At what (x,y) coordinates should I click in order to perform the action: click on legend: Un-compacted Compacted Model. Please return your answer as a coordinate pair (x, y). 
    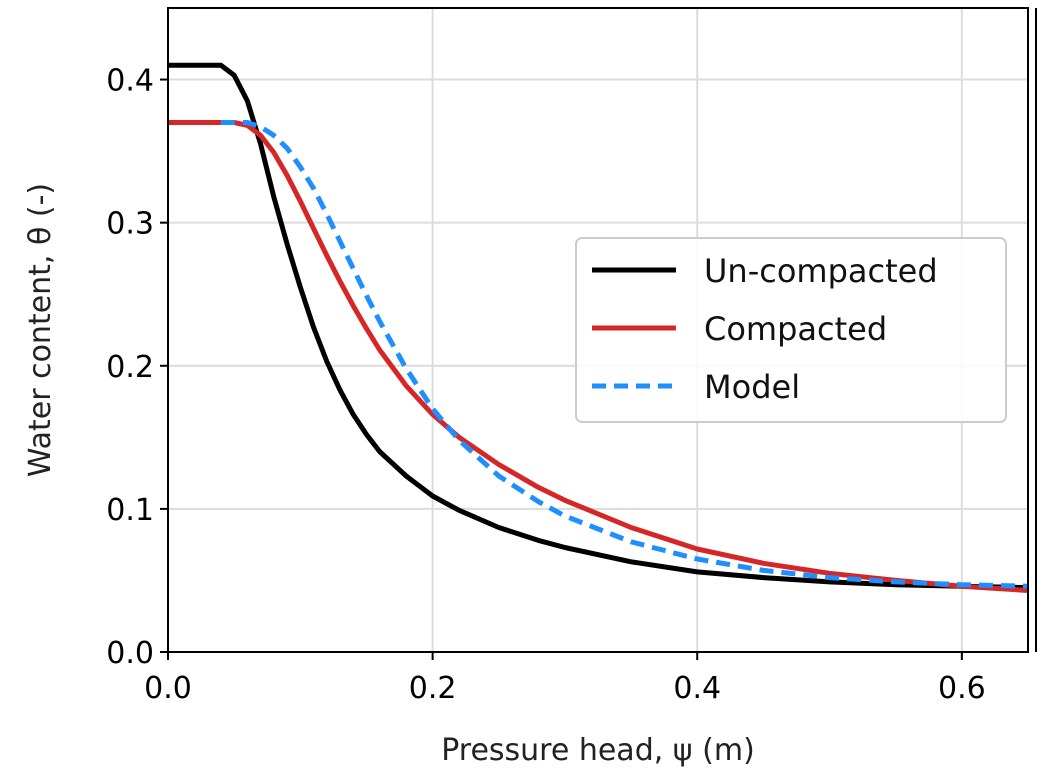
    Looking at the image, I should click on (791, 330).